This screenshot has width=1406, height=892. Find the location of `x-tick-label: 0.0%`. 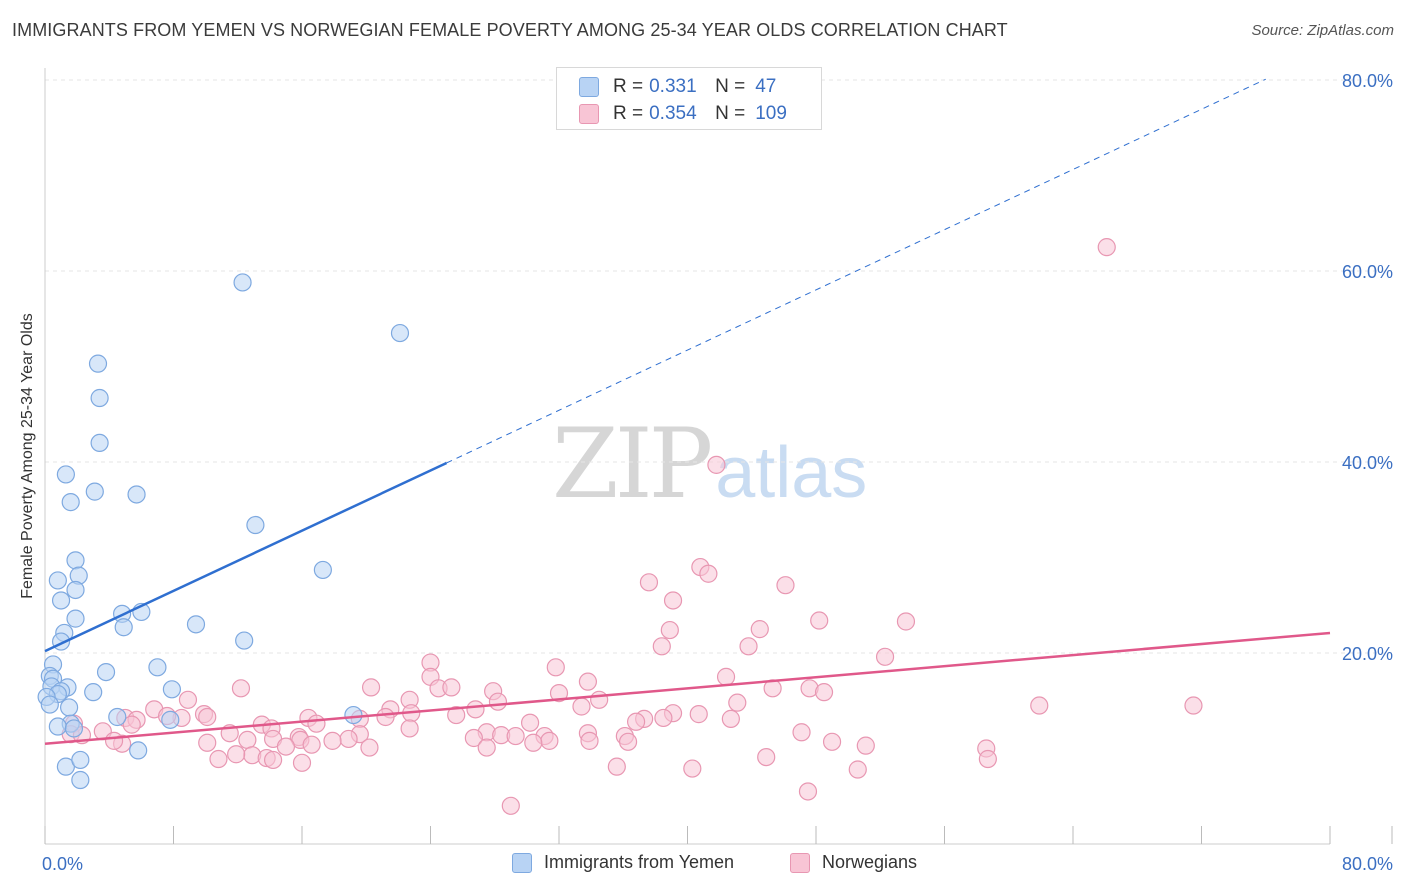

x-tick-label: 0.0% is located at coordinates (62, 864).